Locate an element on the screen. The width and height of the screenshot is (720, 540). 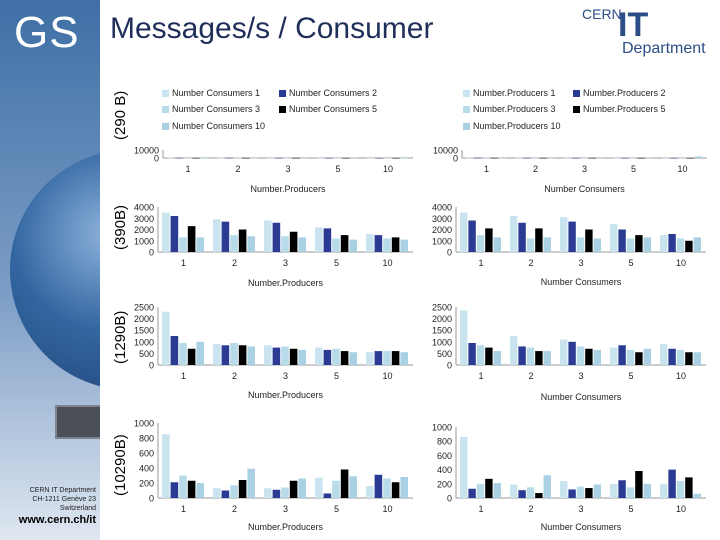
legend-label: Number Consumers 10 is located at coordinates (219, 126).